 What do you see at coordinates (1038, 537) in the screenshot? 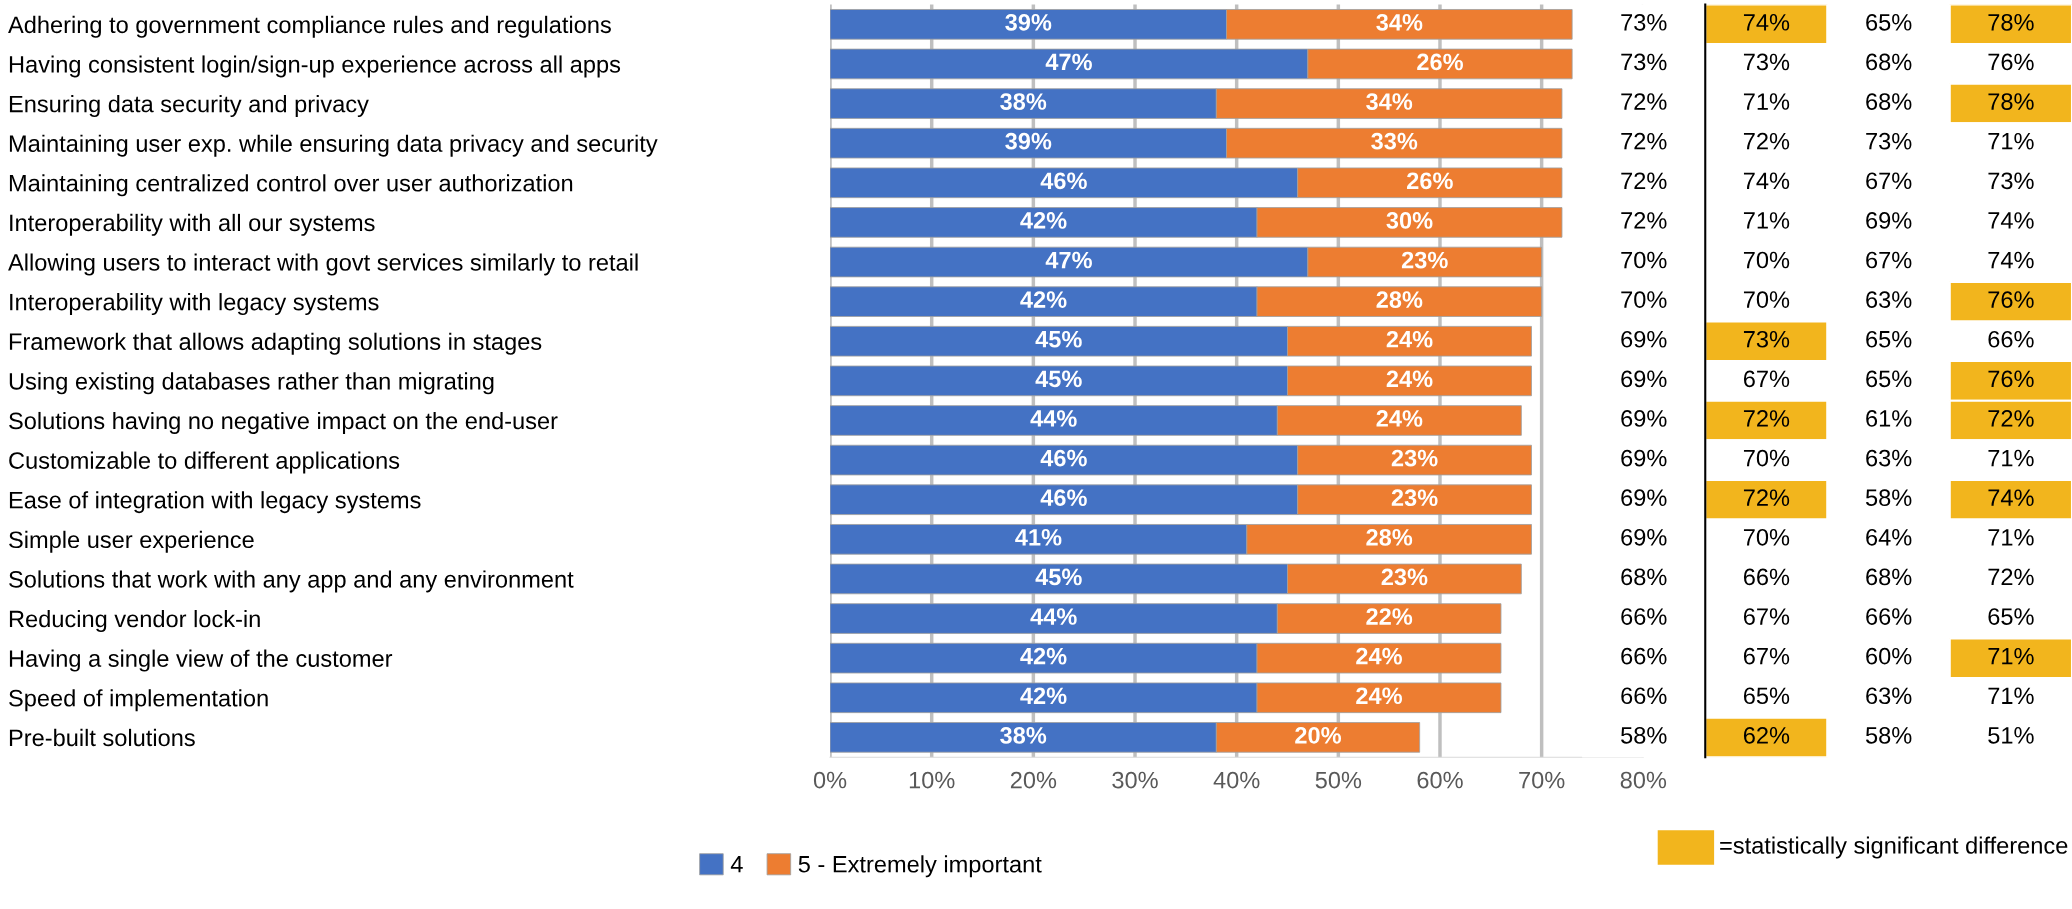
I see `data-label: 41%` at bounding box center [1038, 537].